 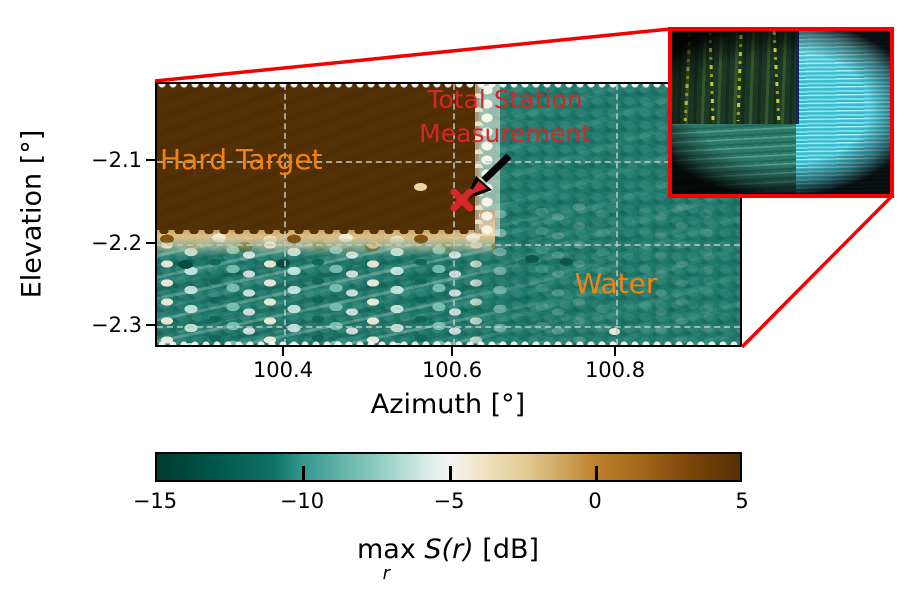 What do you see at coordinates (302, 501) in the screenshot?
I see `colorbar-tick-label: −10` at bounding box center [302, 501].